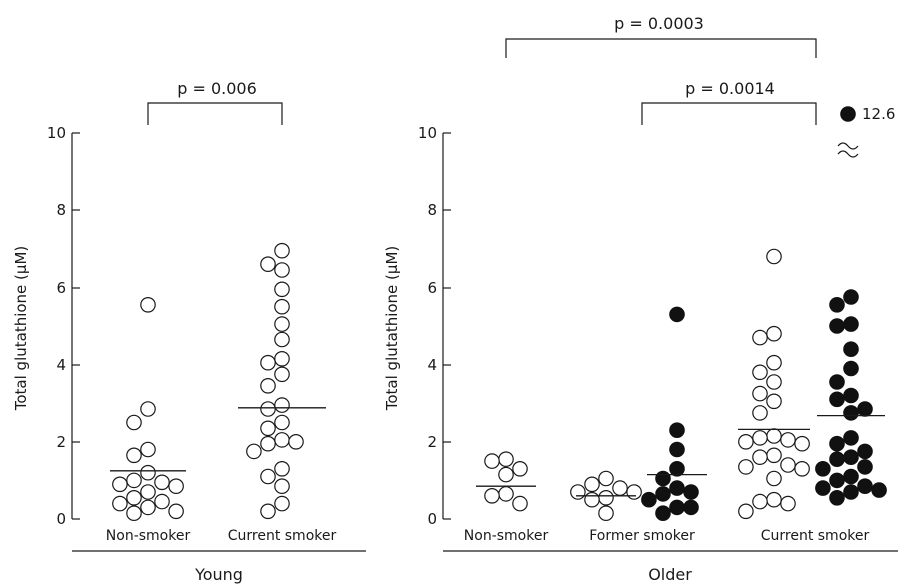 The width and height of the screenshot is (914, 584). What do you see at coordinates (427, 133) in the screenshot?
I see `older-y-tick-label: 10` at bounding box center [427, 133].